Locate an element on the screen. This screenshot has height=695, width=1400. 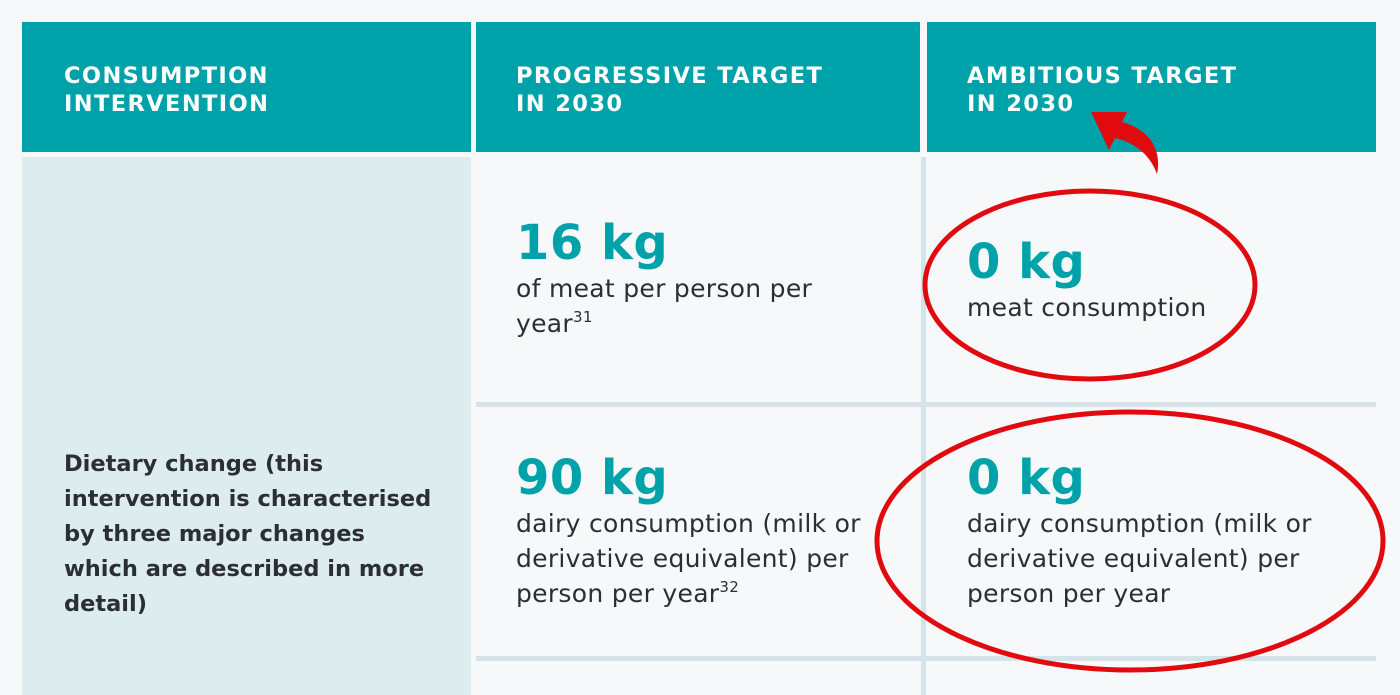
header-line: INTERVENTION is located at coordinates (167, 104).